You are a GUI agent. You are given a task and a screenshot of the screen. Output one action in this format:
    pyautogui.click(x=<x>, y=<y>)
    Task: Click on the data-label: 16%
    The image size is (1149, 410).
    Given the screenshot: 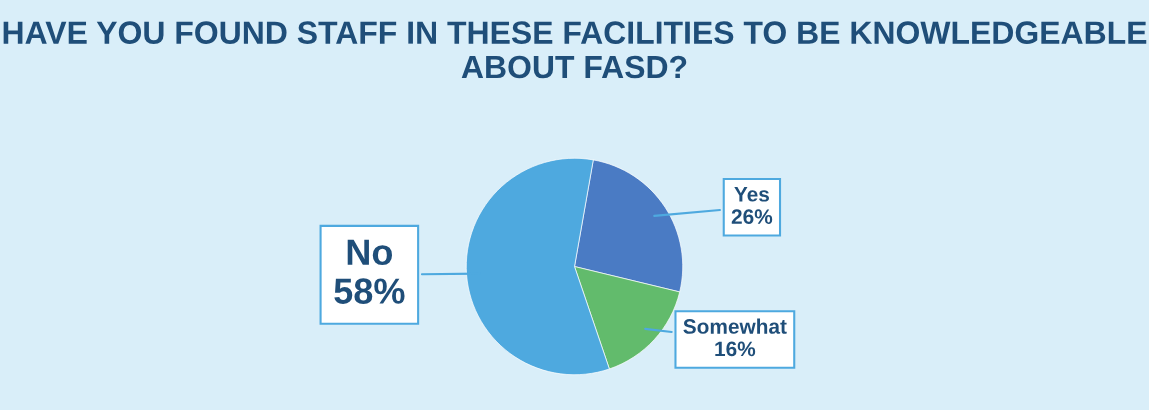 What is the action you would take?
    pyautogui.click(x=735, y=349)
    